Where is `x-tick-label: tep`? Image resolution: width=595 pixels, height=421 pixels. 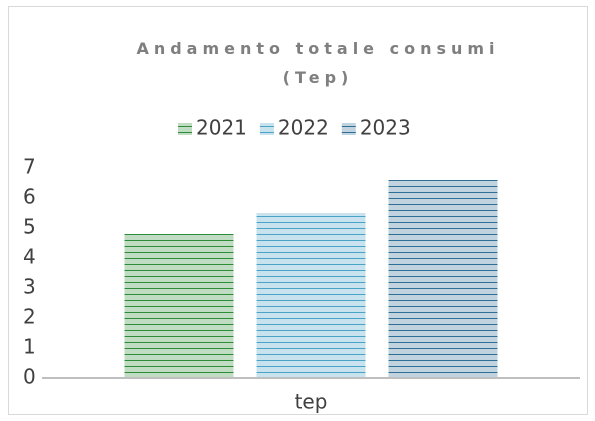
x-tick-label: tep is located at coordinates (311, 402).